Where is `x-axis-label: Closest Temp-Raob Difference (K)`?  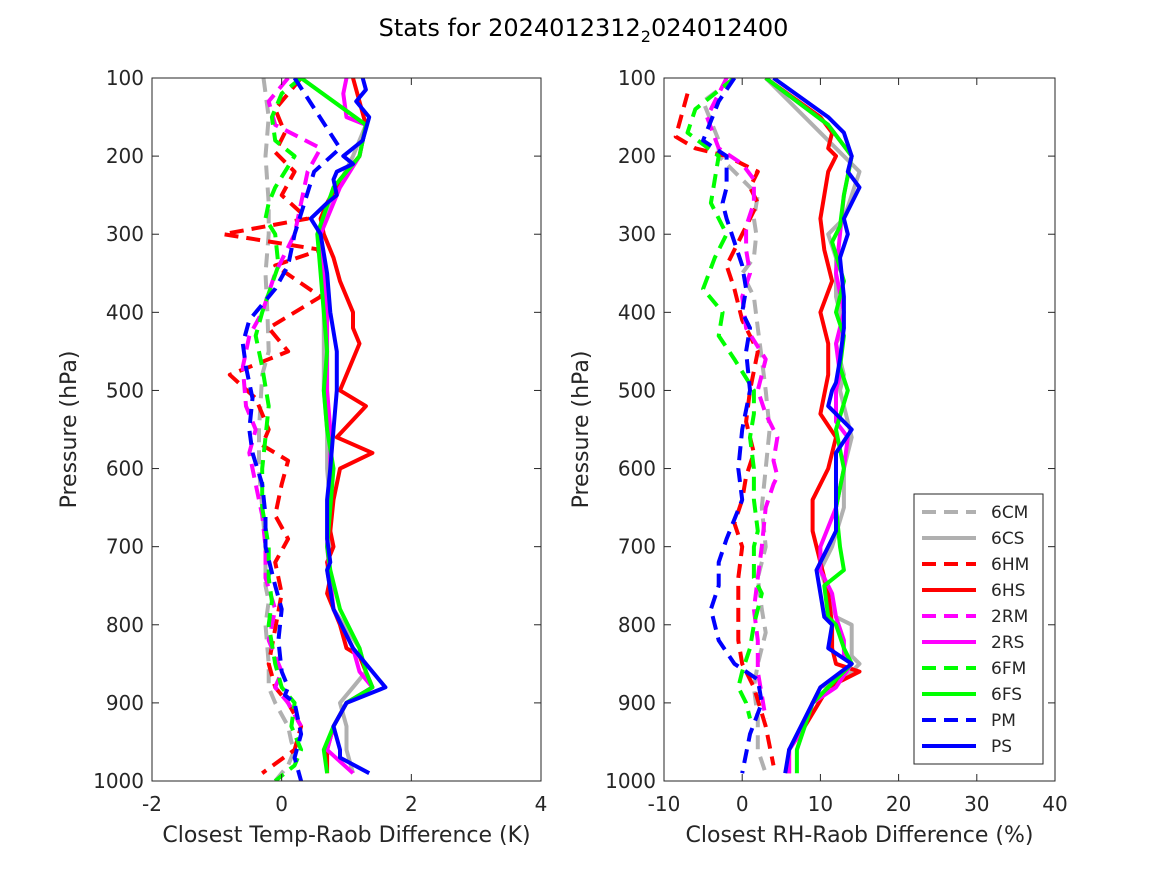 x-axis-label: Closest Temp-Raob Difference (K) is located at coordinates (346, 835).